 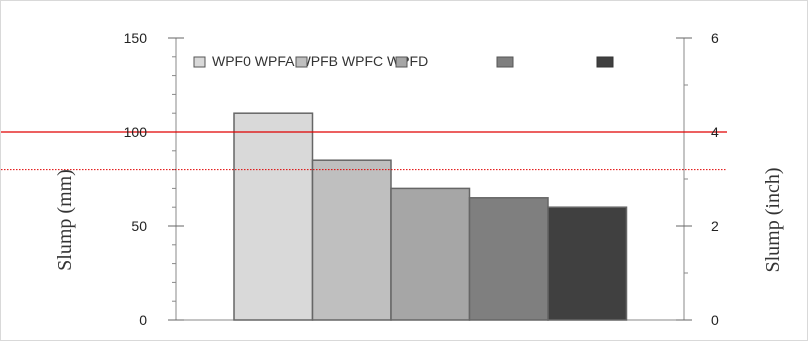 What do you see at coordinates (715, 320) in the screenshot?
I see `right-tick-label: 0` at bounding box center [715, 320].